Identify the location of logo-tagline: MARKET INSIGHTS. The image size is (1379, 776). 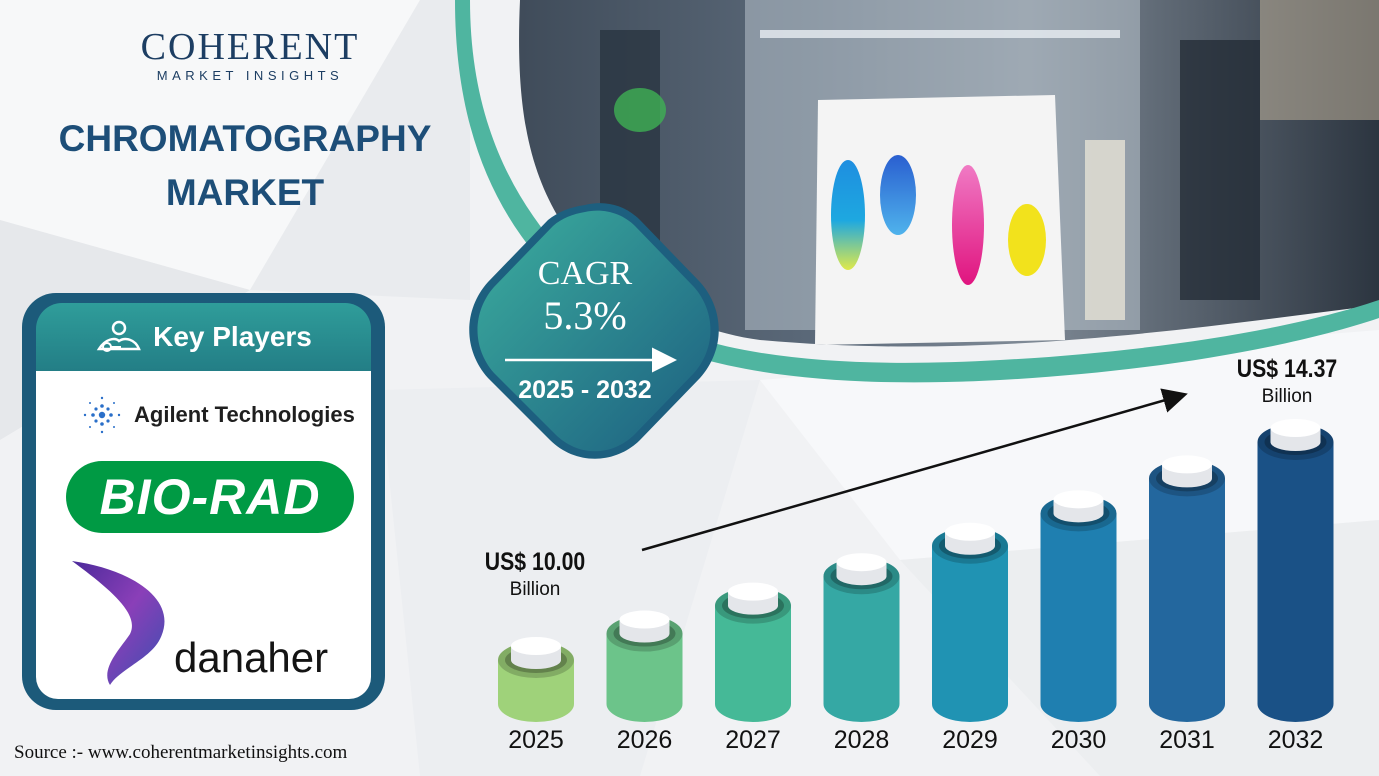
(250, 75).